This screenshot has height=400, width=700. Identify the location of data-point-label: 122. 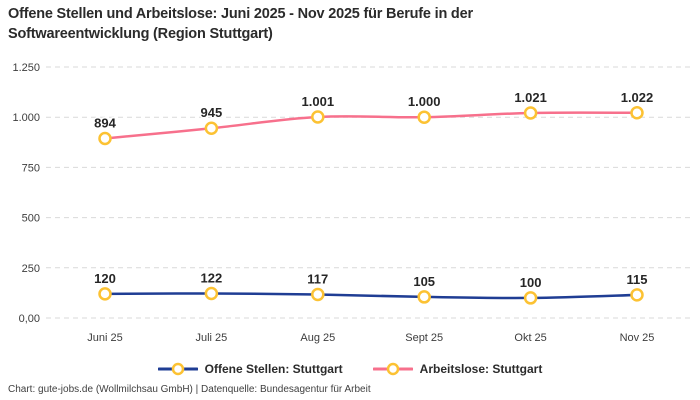
(212, 278).